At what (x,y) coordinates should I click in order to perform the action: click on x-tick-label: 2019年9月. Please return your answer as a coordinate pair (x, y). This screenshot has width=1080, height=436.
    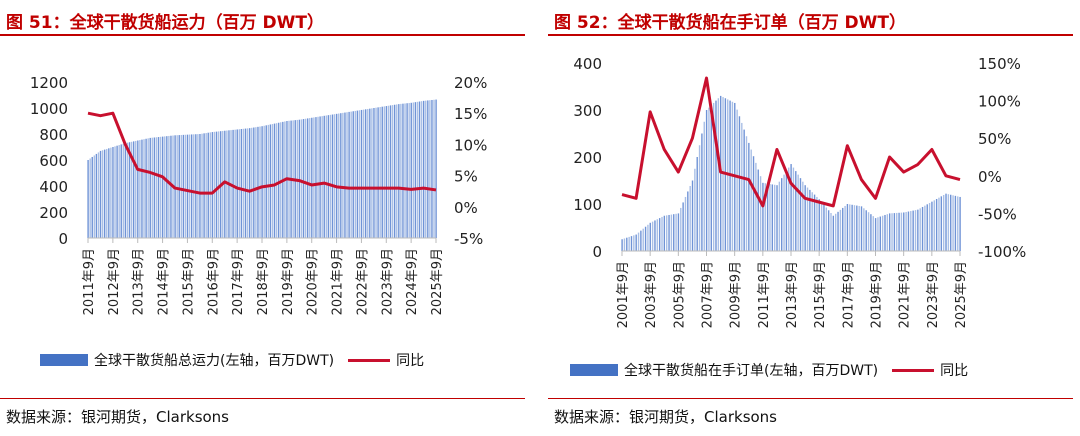
    Looking at the image, I should click on (877, 294).